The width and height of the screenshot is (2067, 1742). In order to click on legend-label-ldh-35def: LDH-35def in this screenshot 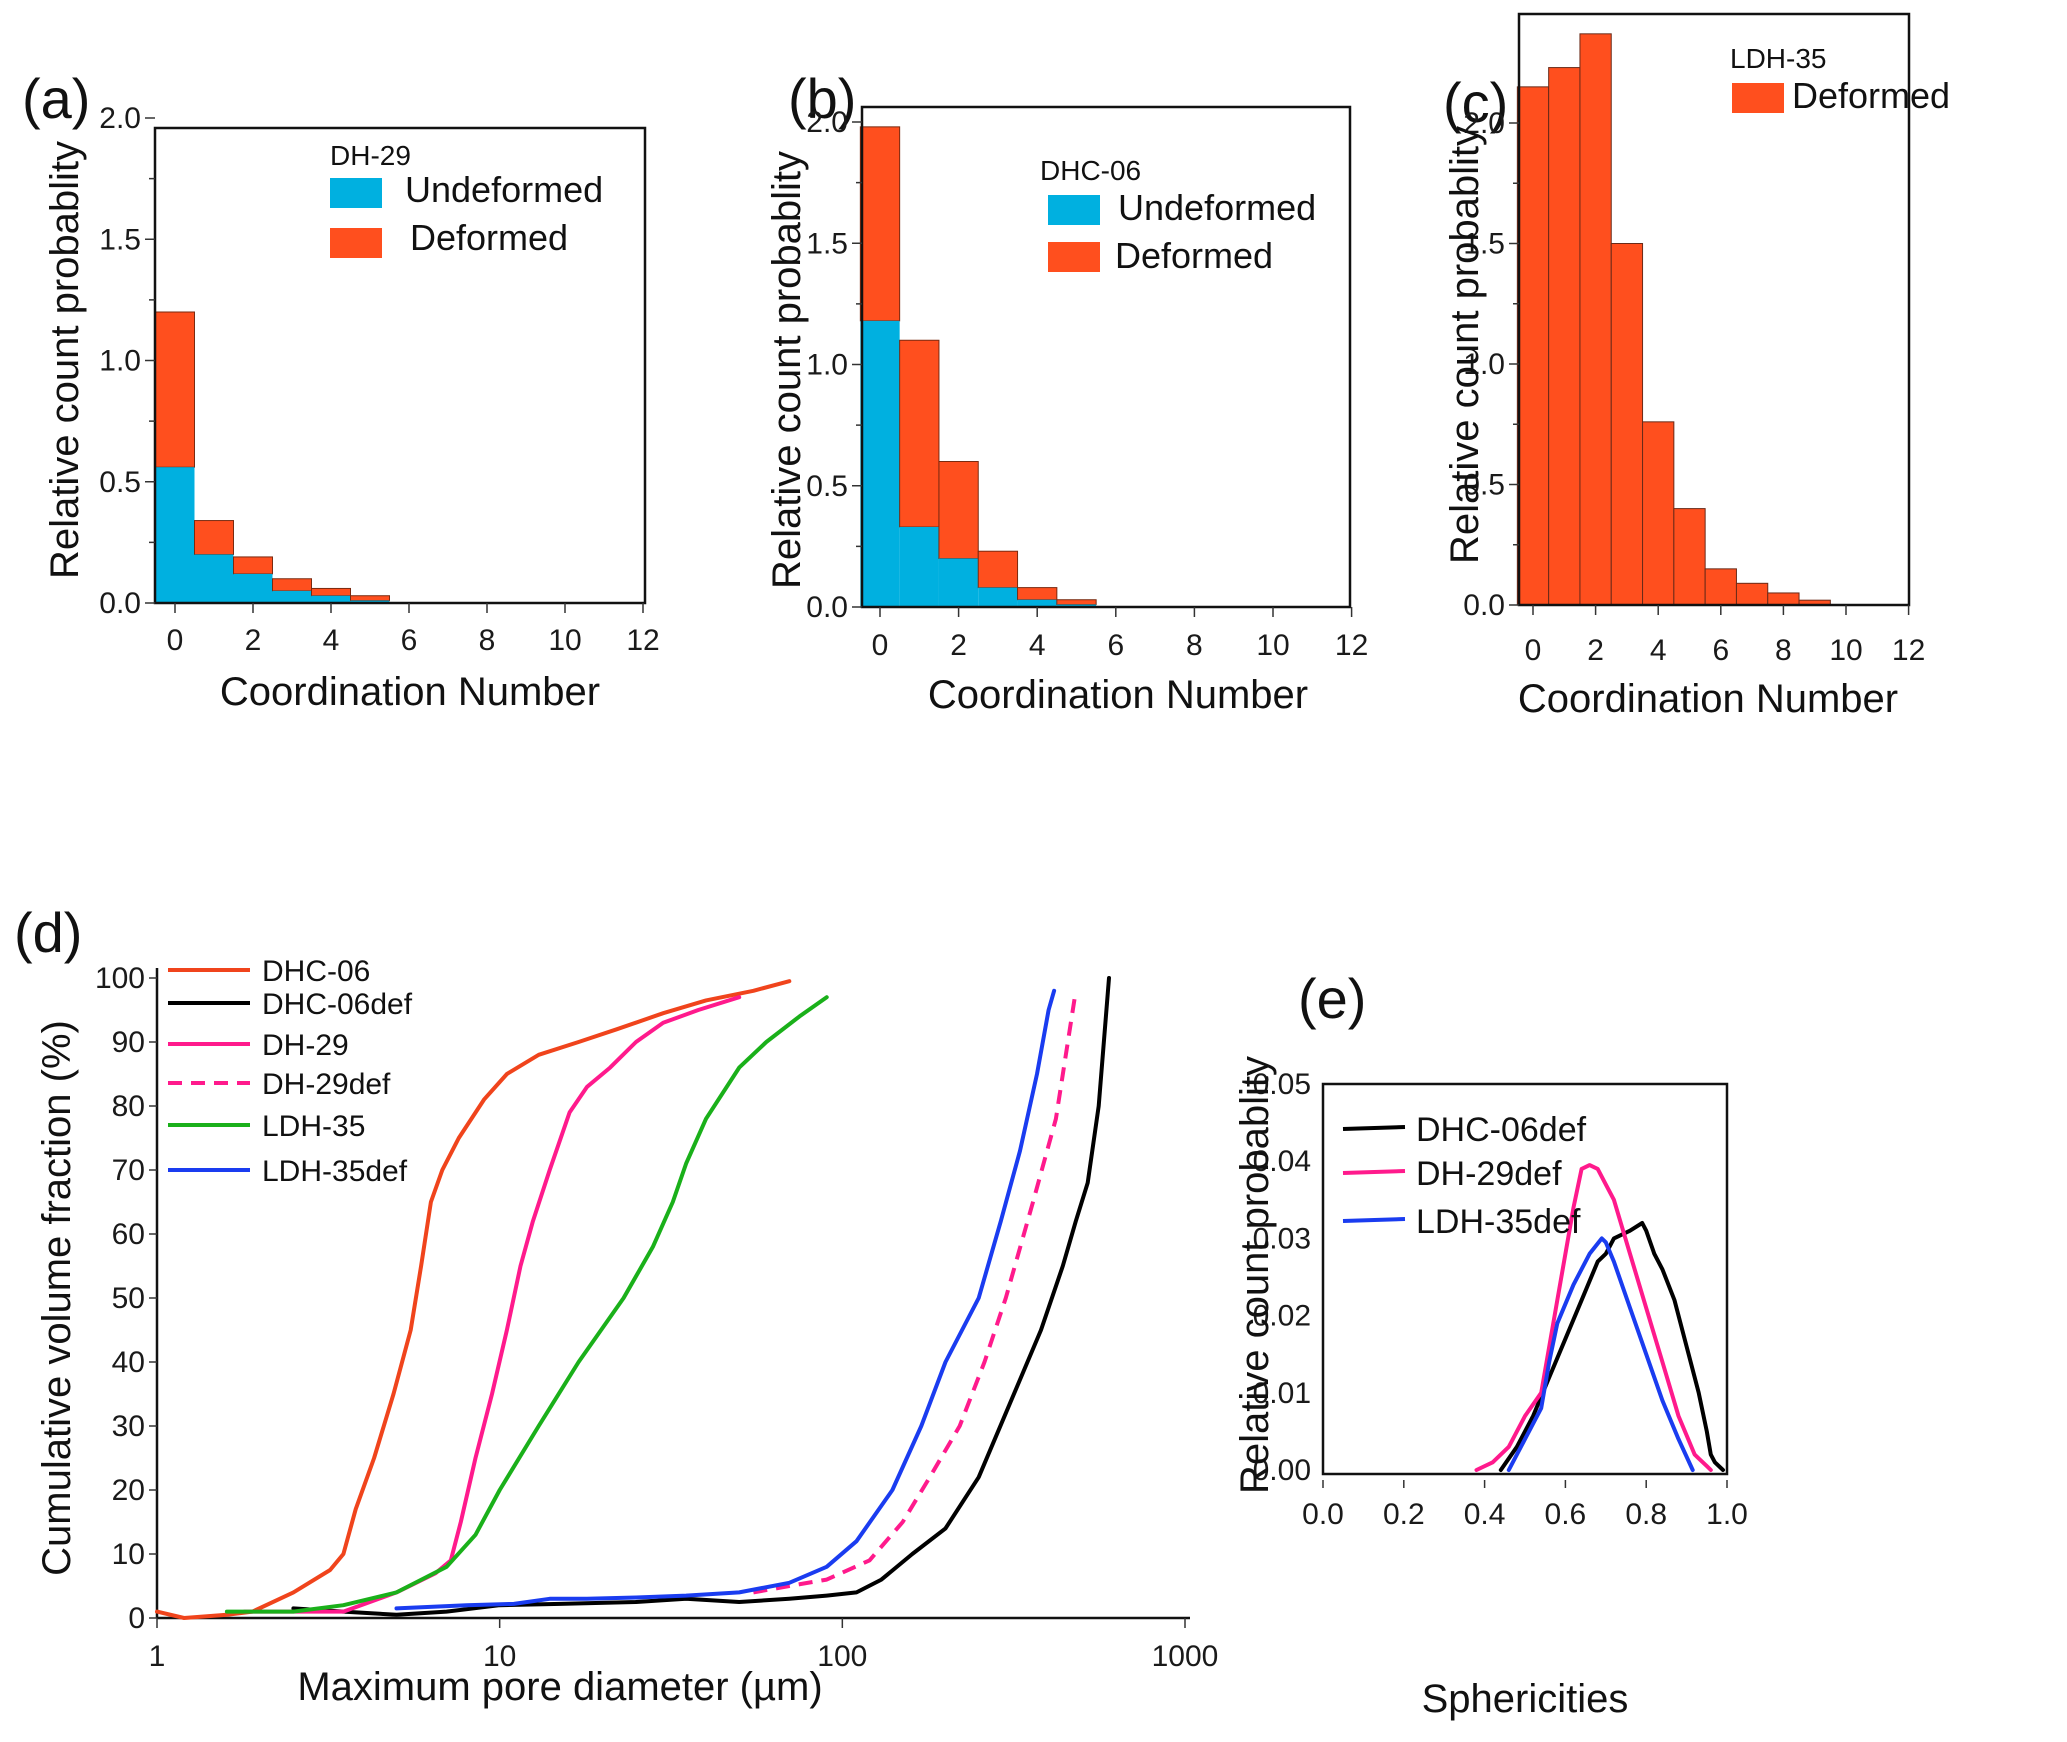, I will do `click(1498, 1222)`.